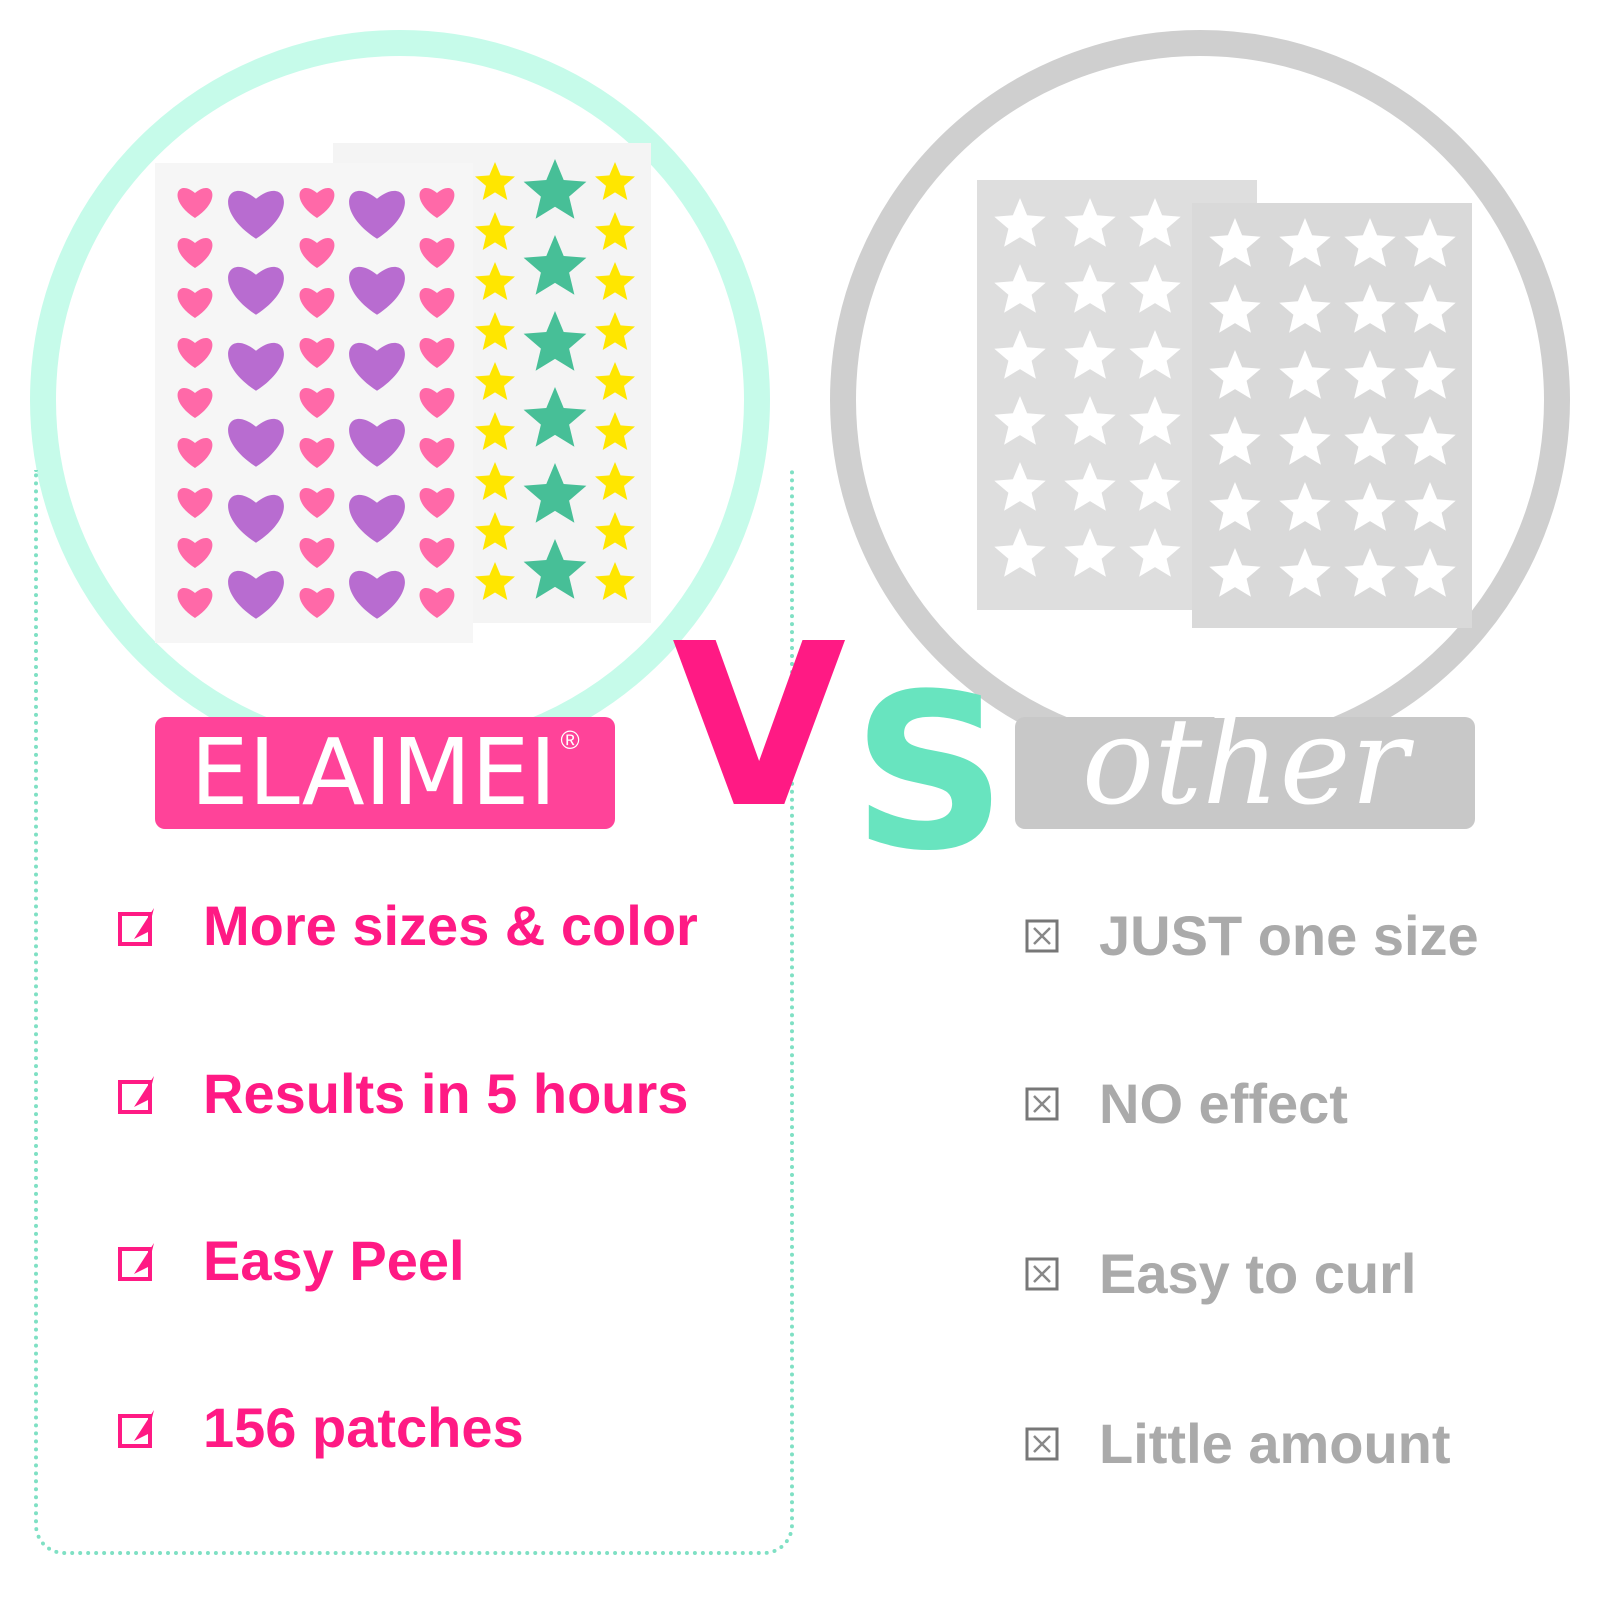  I want to click on brand-logo-banner: ELAIMEI ®, so click(385, 773).